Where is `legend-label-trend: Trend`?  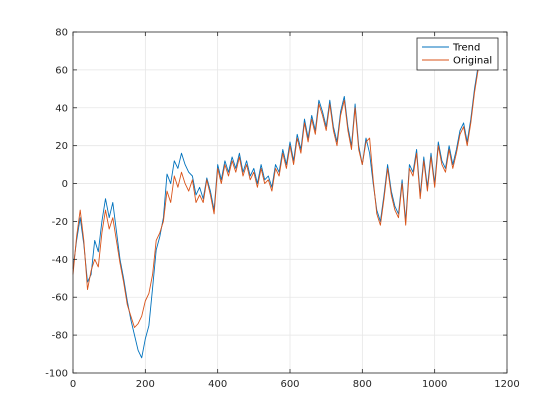
legend-label-trend: Trend is located at coordinates (466, 48).